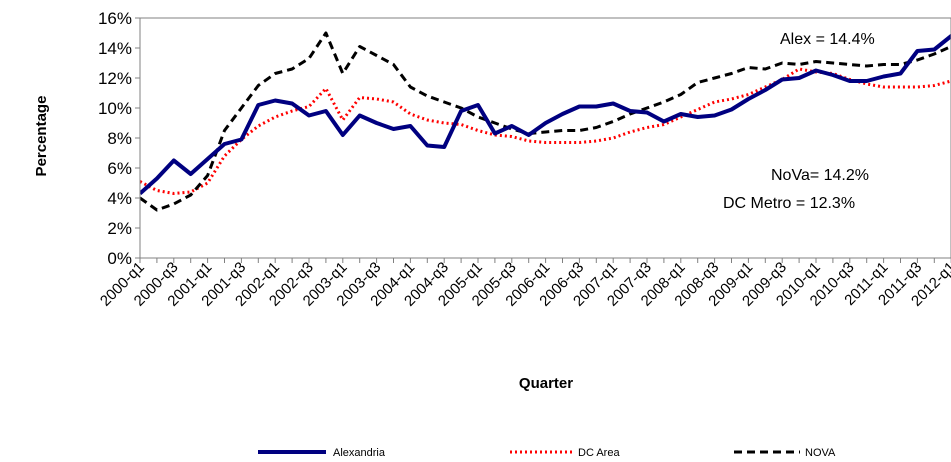  I want to click on y-tick-label: 8%, so click(119, 138).